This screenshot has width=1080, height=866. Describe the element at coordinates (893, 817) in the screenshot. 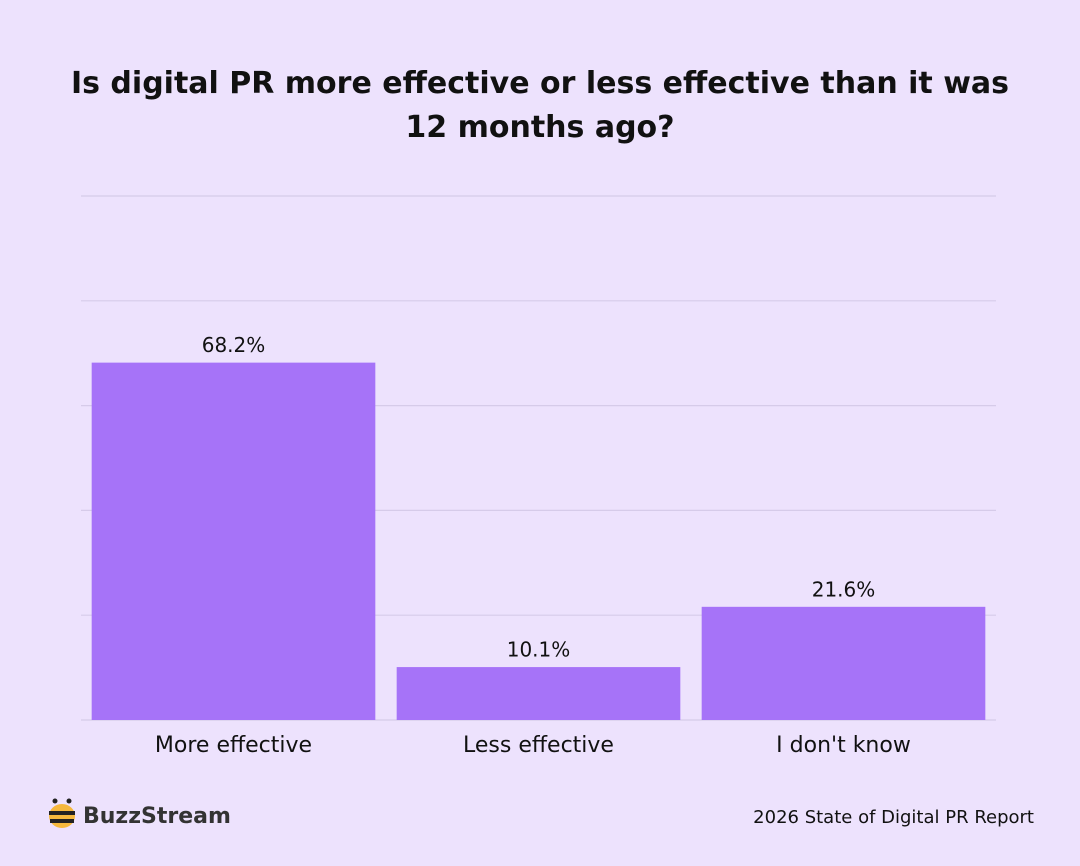

I see `source: 2026 State of Digital PR Report` at that location.